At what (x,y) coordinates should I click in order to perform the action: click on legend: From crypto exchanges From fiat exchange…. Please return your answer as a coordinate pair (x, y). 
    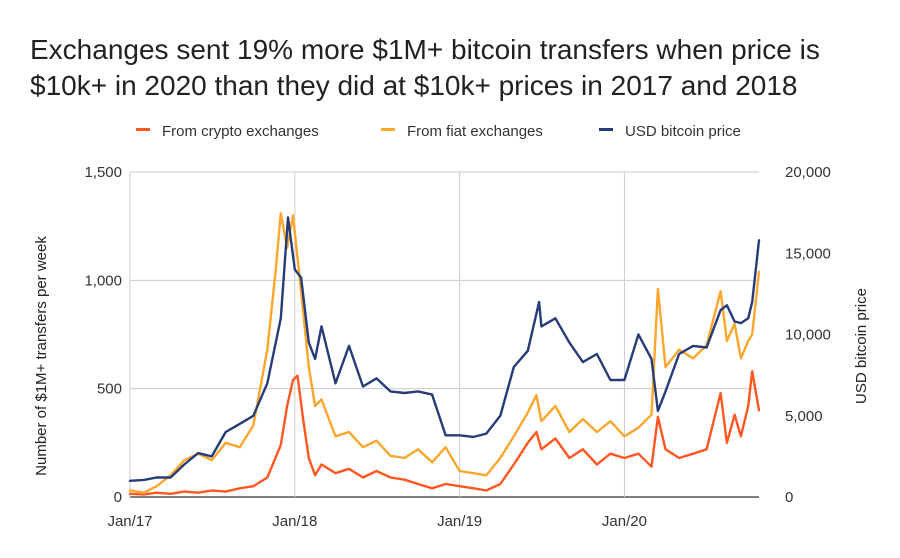
    Looking at the image, I should click on (438, 131).